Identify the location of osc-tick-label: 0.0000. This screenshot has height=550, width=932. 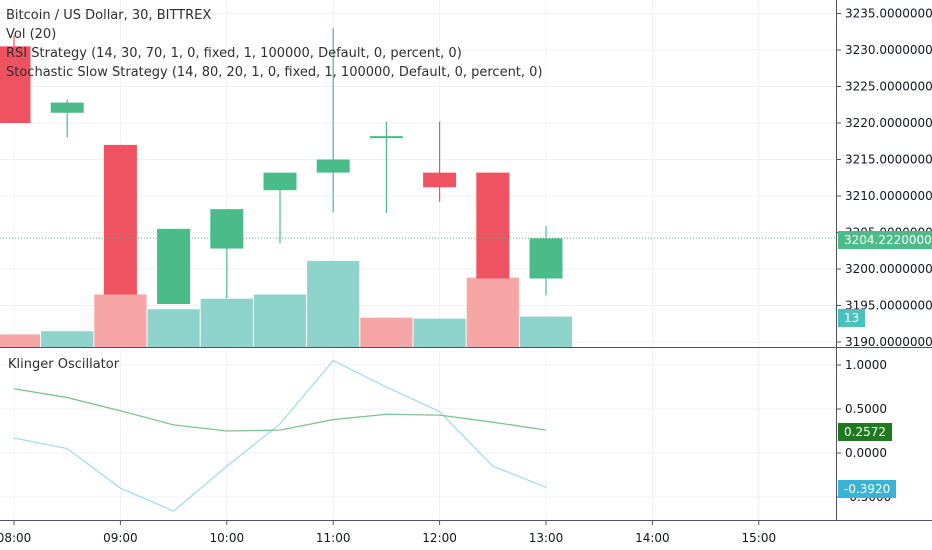
(866, 453).